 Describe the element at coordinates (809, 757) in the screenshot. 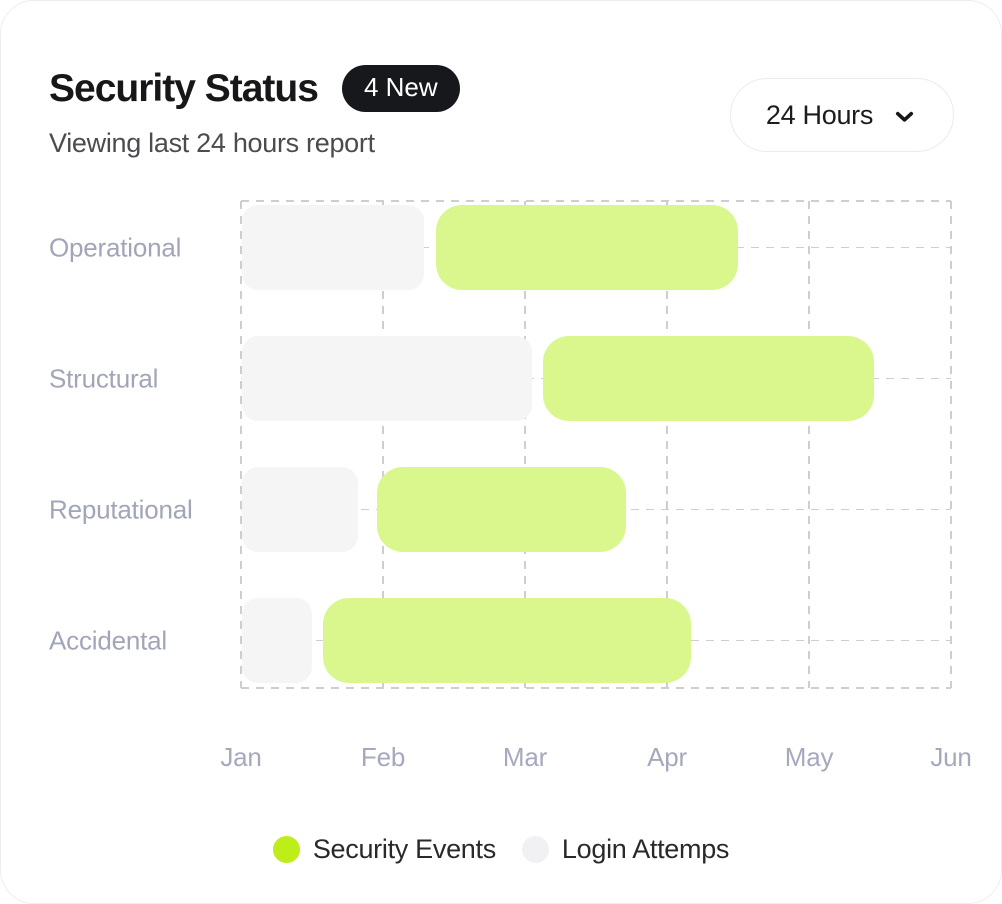

I see `x-axis-tick-label: May` at that location.